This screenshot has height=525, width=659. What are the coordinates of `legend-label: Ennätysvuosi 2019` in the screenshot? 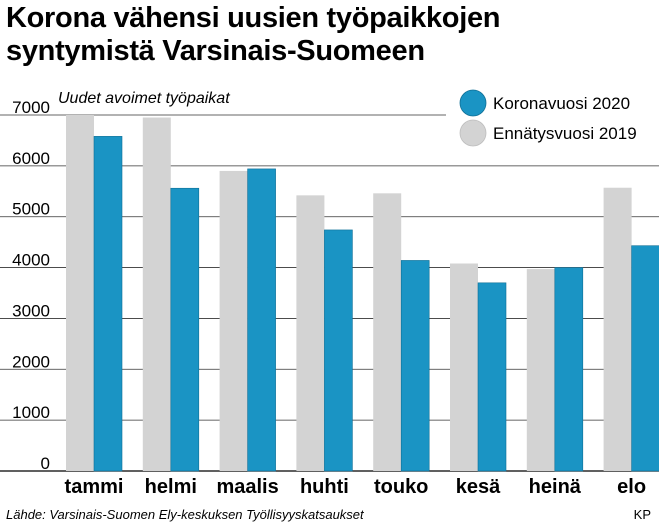 It's located at (565, 133).